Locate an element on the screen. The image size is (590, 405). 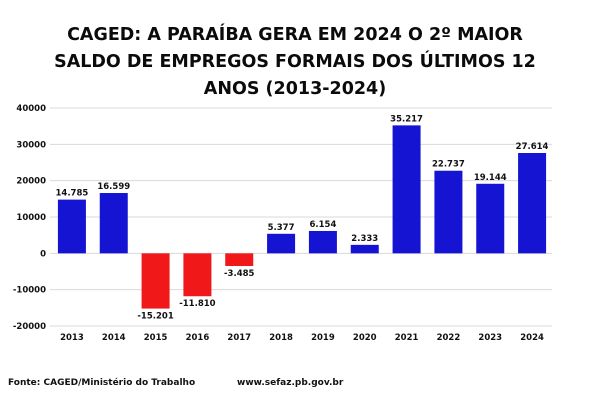
y-tick-label: 30000 is located at coordinates (31, 145).